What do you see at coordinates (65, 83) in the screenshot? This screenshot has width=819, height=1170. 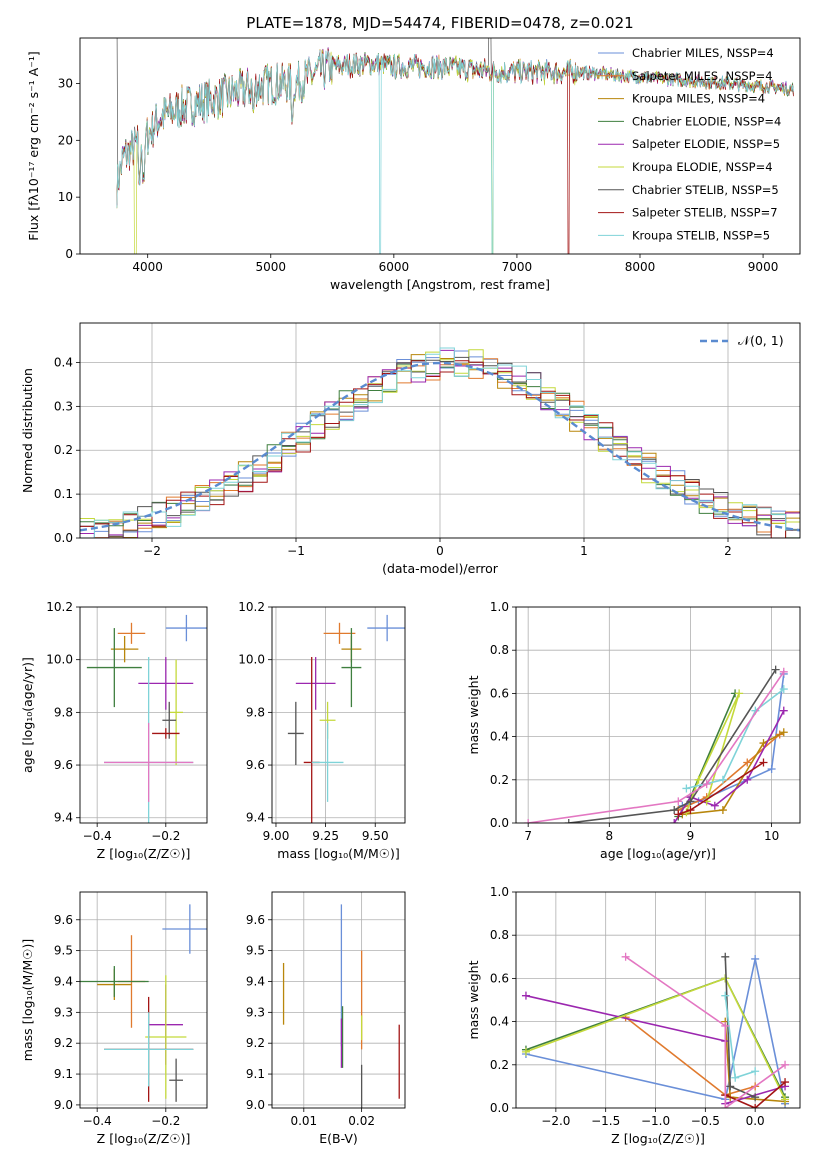 I see `y-tick-label: 30` at bounding box center [65, 83].